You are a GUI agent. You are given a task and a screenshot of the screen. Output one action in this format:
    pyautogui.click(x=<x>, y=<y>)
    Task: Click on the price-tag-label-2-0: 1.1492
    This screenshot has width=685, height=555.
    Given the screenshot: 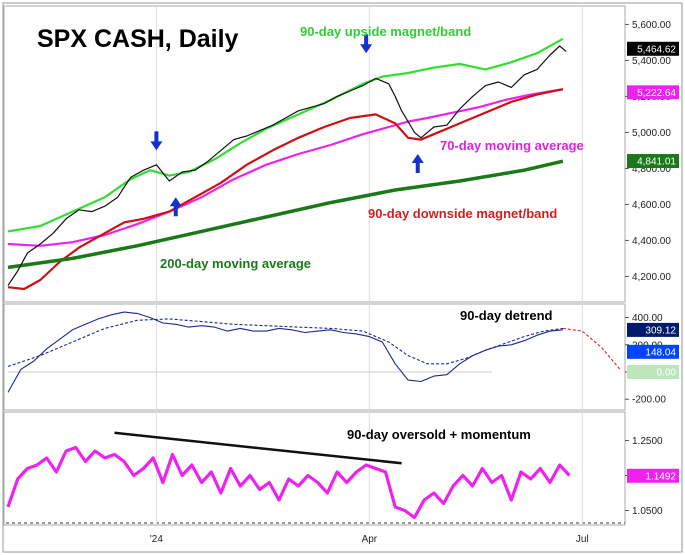 What is the action you would take?
    pyautogui.click(x=660, y=476)
    